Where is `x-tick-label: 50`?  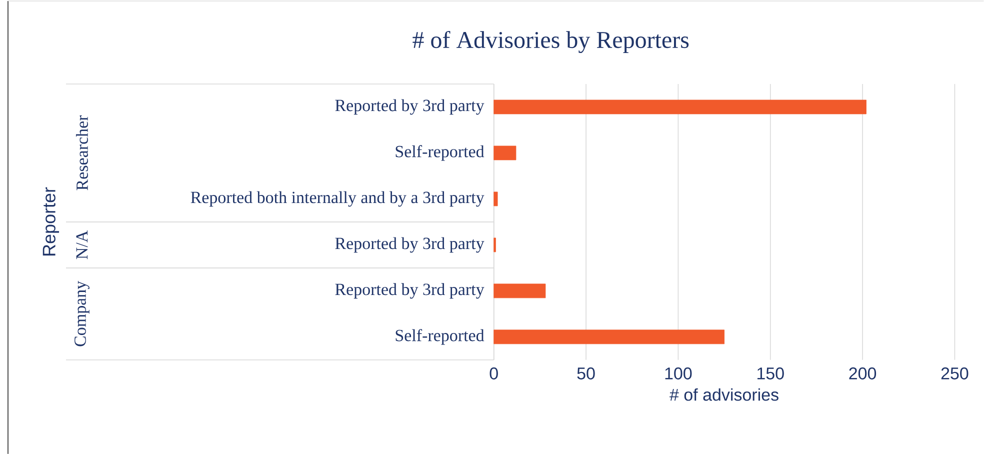 x-tick-label: 50 is located at coordinates (586, 373).